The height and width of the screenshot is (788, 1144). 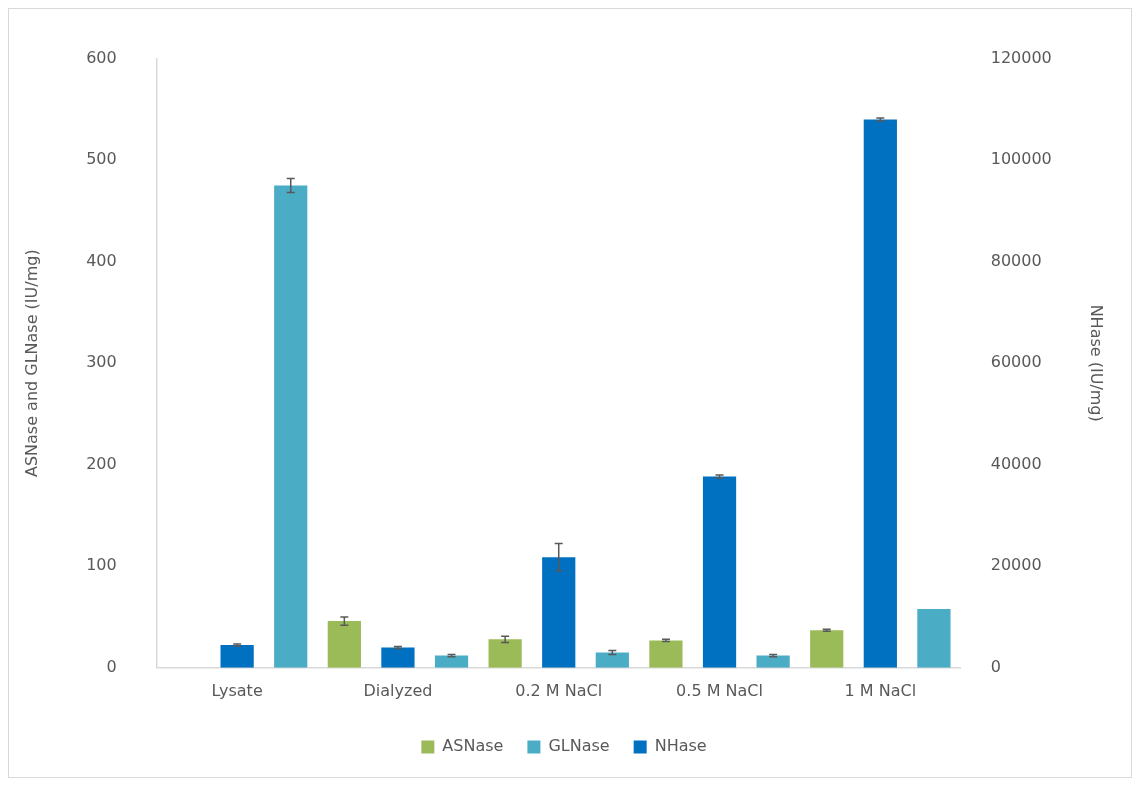 What do you see at coordinates (995, 666) in the screenshot?
I see `y2-tick-label: 0` at bounding box center [995, 666].